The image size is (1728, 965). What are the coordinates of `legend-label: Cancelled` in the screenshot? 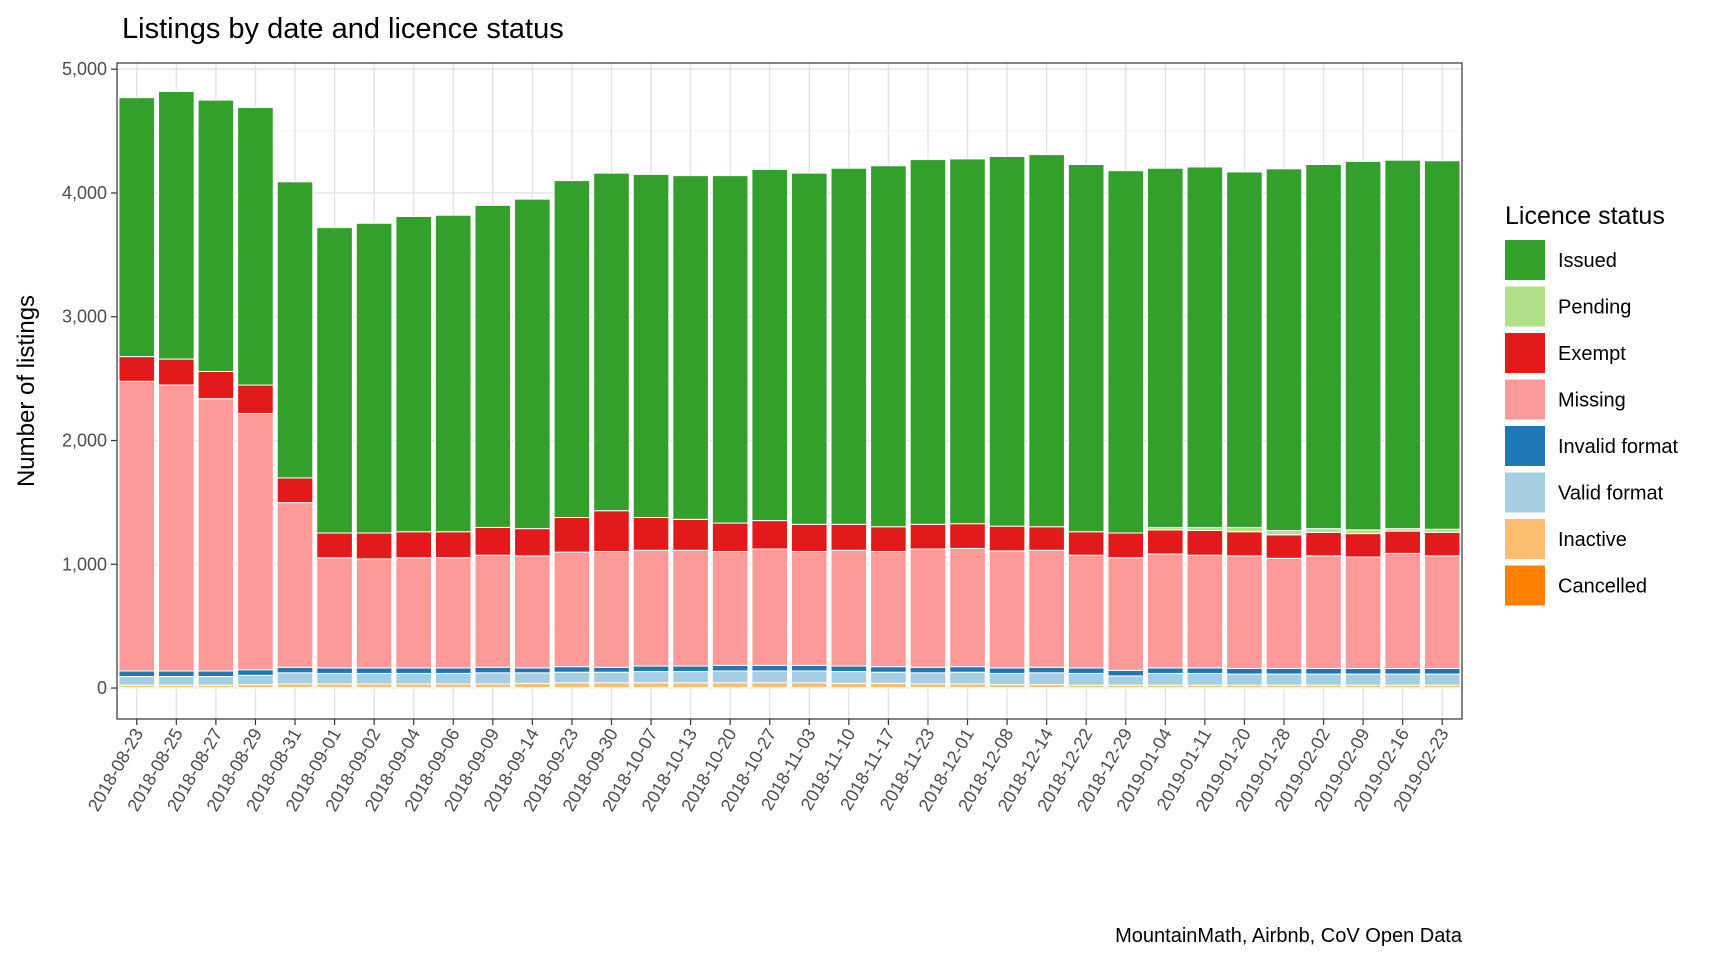 It's located at (1602, 587).